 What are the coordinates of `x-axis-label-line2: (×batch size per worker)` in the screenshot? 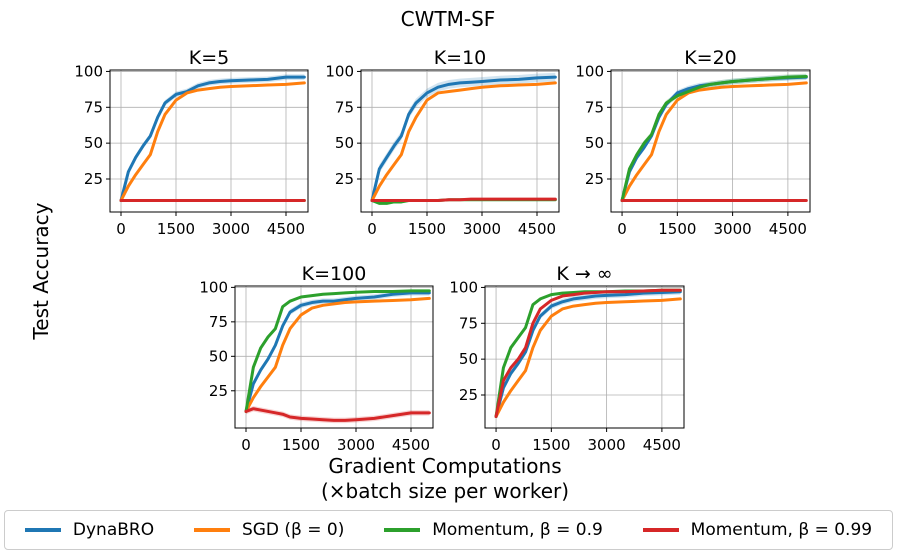 It's located at (445, 491).